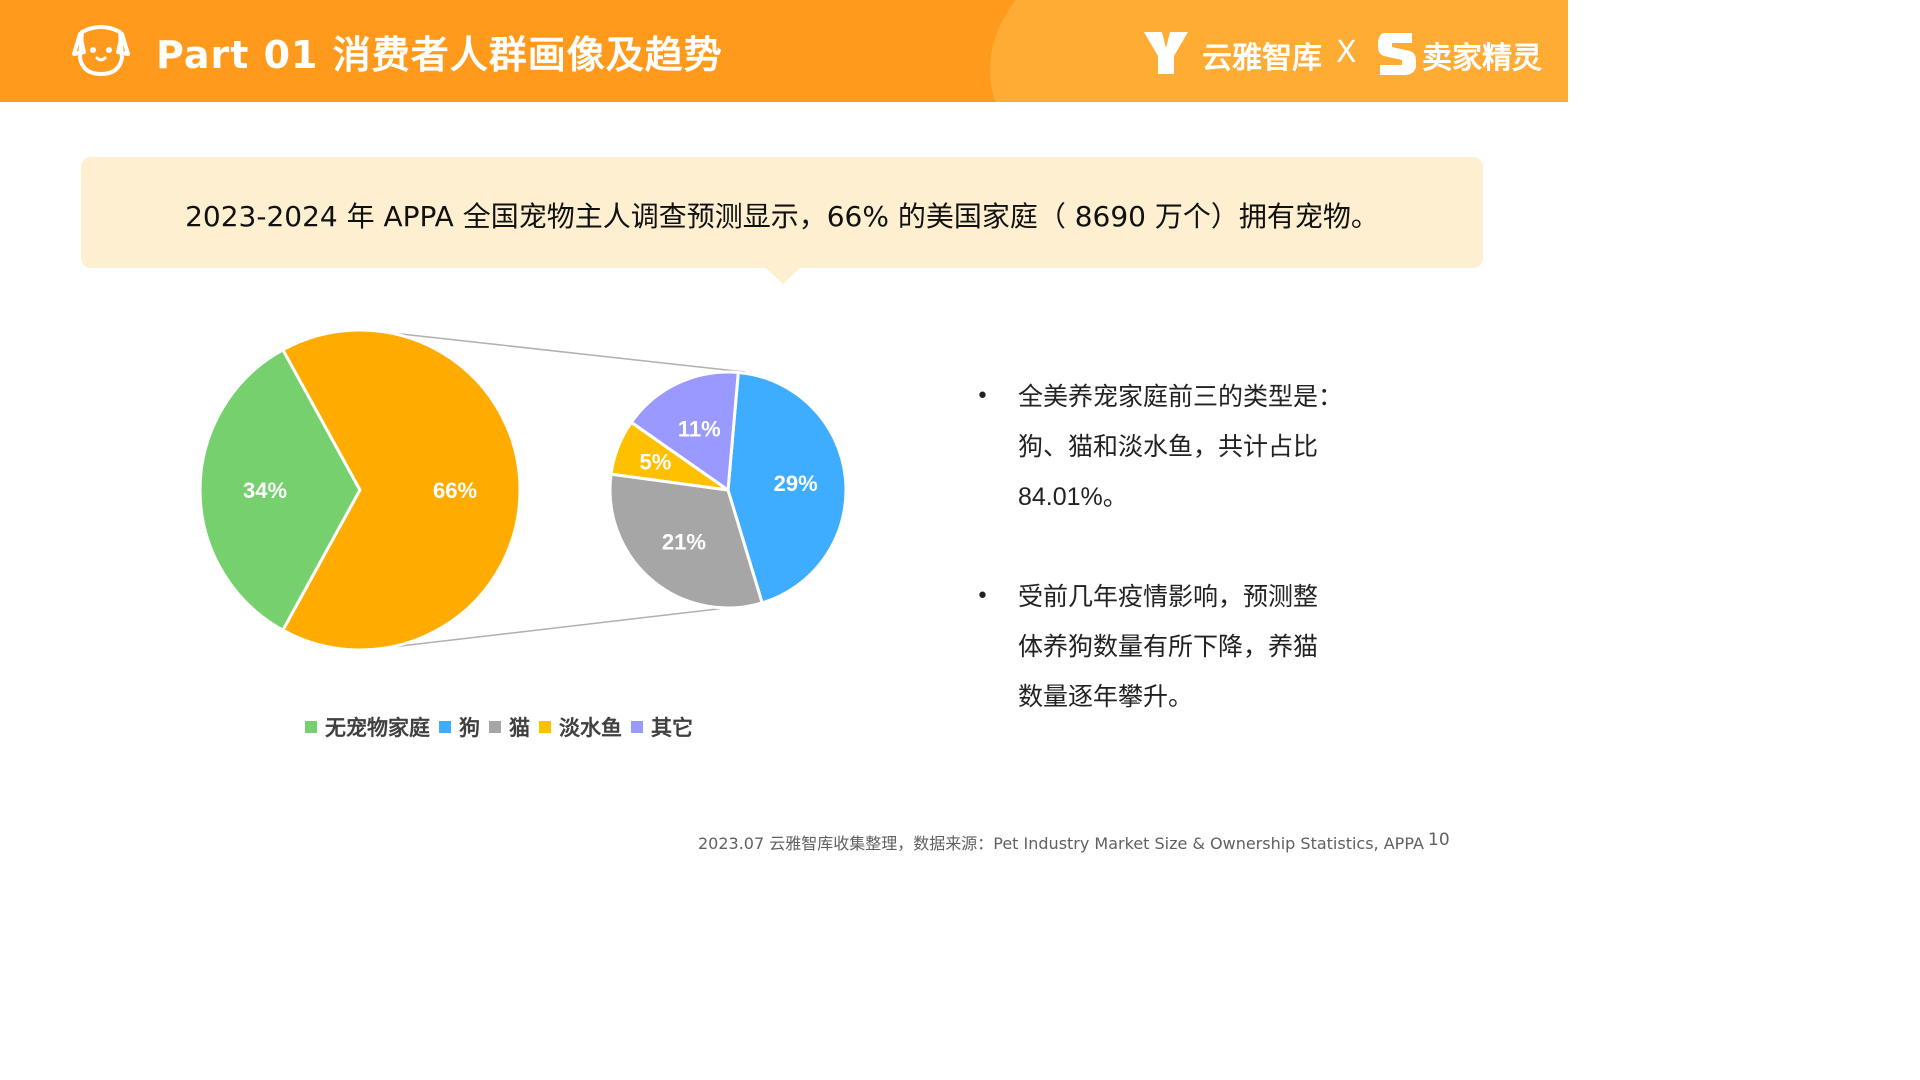  I want to click on detail-pie-slice-猫, so click(686, 541).